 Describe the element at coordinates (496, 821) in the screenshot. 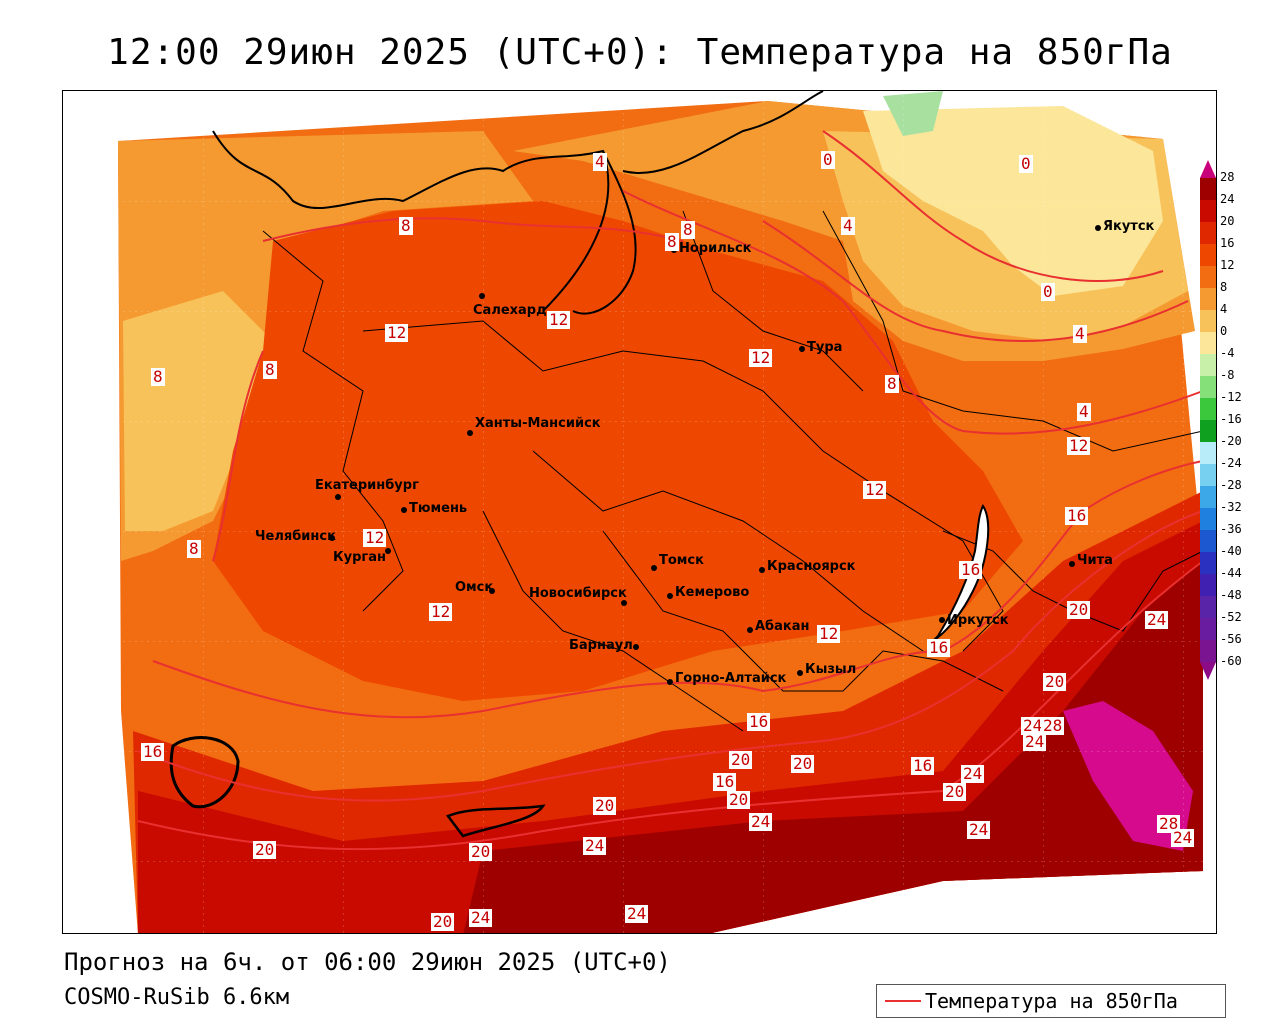

I see `lake-balkhash` at that location.